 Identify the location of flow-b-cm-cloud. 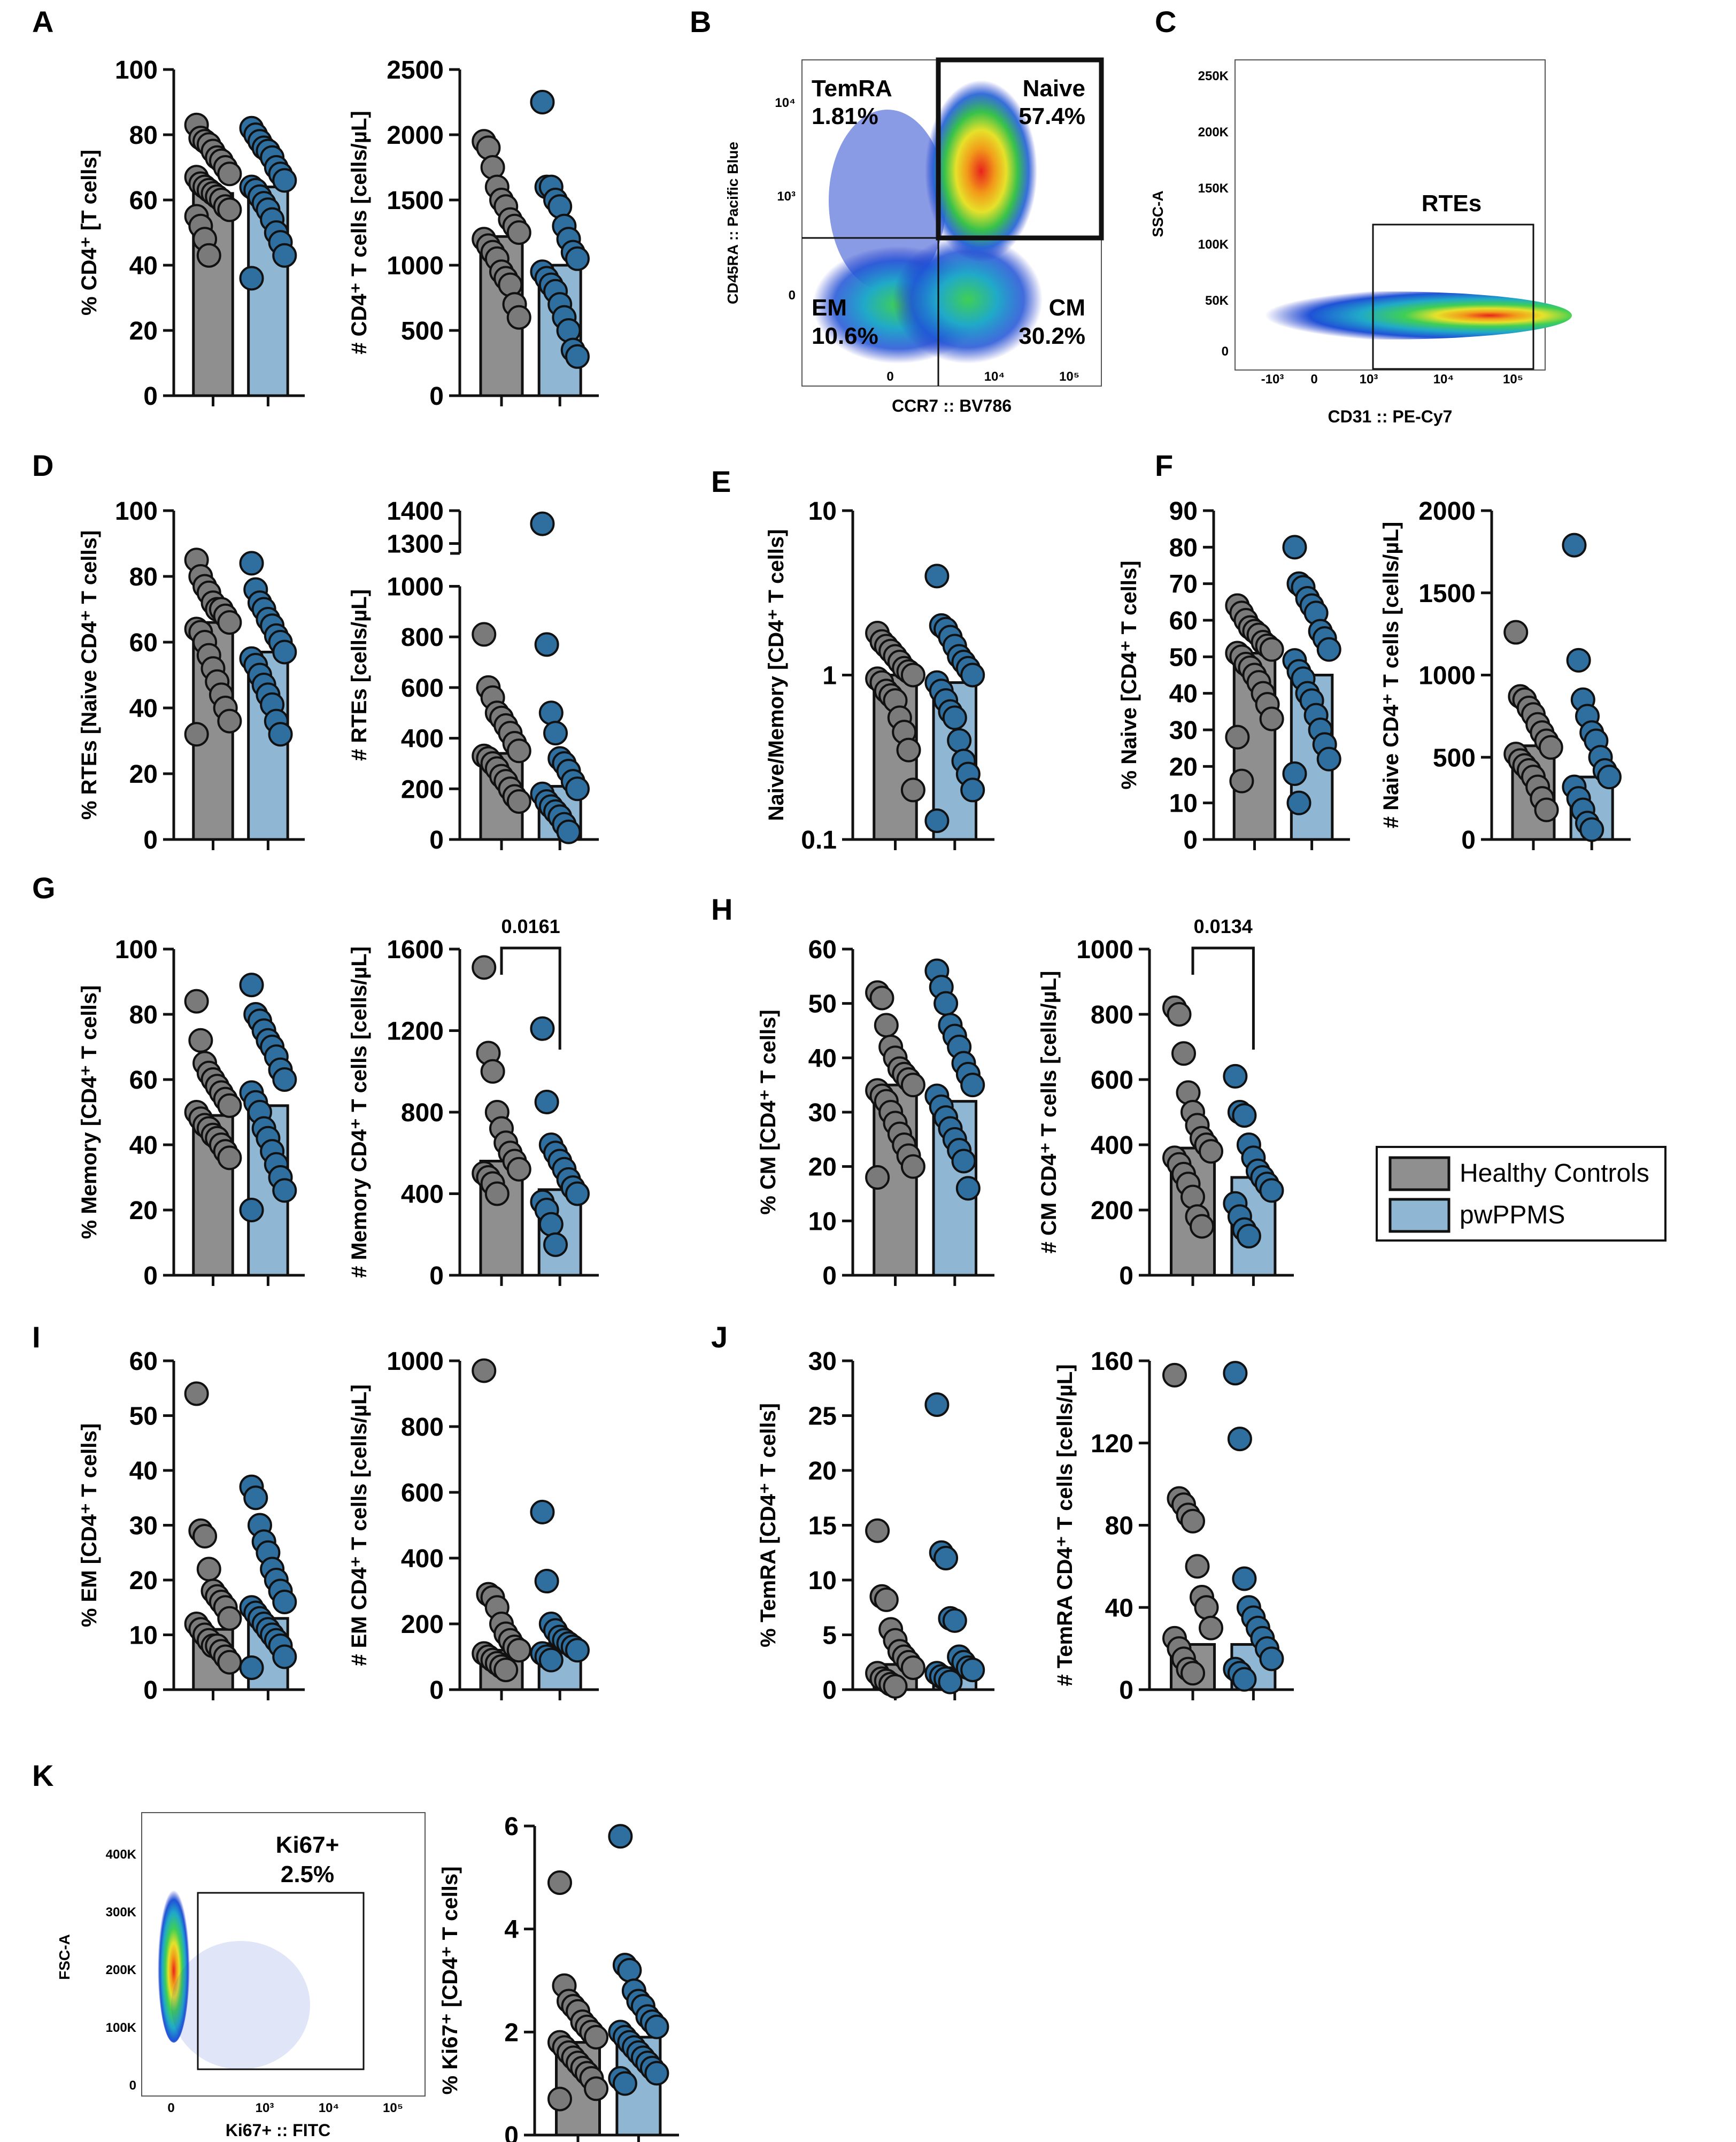
(968, 299).